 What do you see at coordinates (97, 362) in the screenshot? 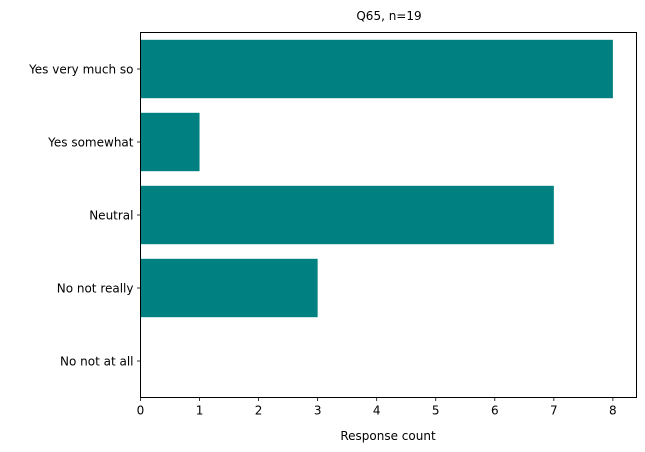
I see `y-tick-label: No not at all` at bounding box center [97, 362].